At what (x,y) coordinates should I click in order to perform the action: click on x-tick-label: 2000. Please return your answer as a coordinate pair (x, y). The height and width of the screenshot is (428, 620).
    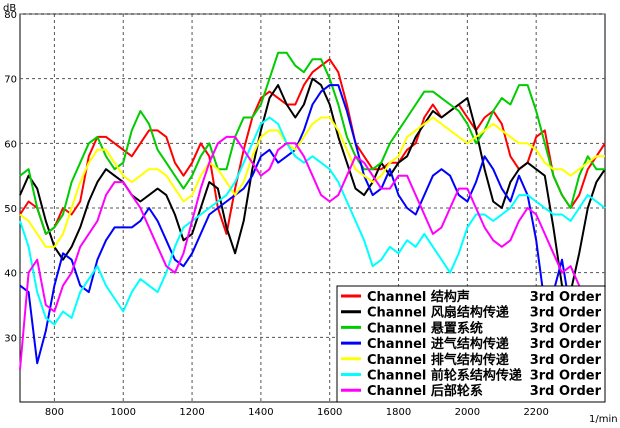
    Looking at the image, I should click on (467, 412).